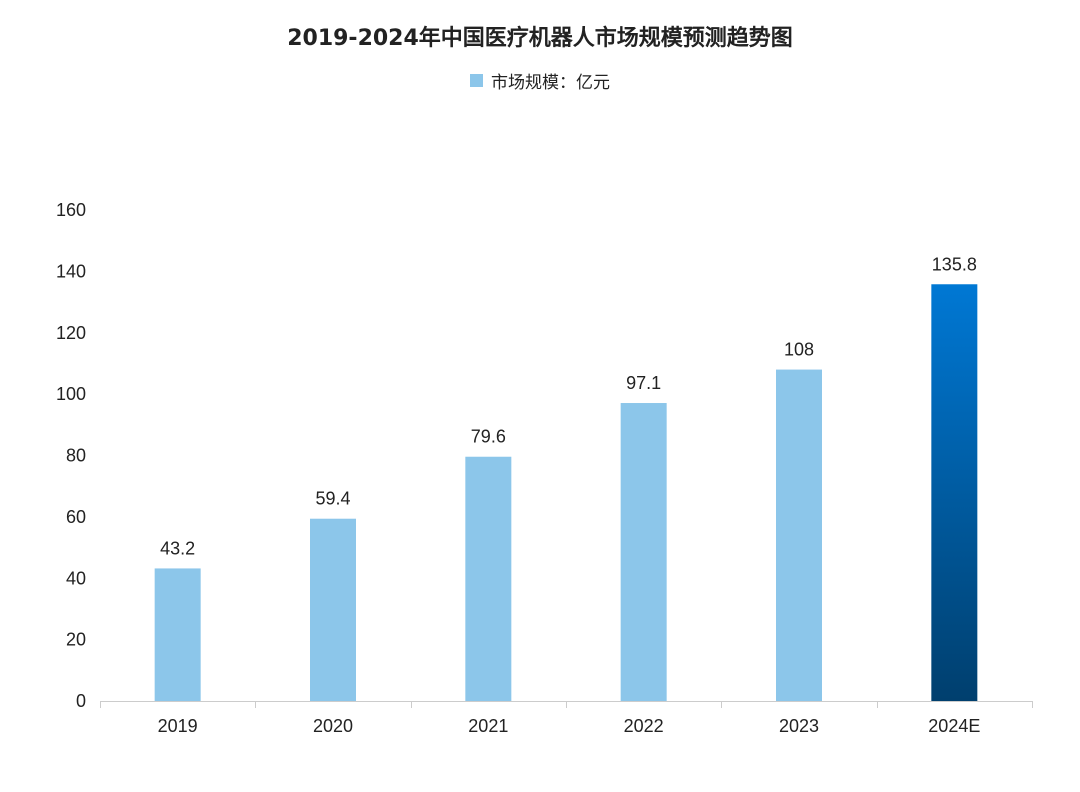 The image size is (1080, 792). I want to click on legend: 市场规模：亿元, so click(540, 80).